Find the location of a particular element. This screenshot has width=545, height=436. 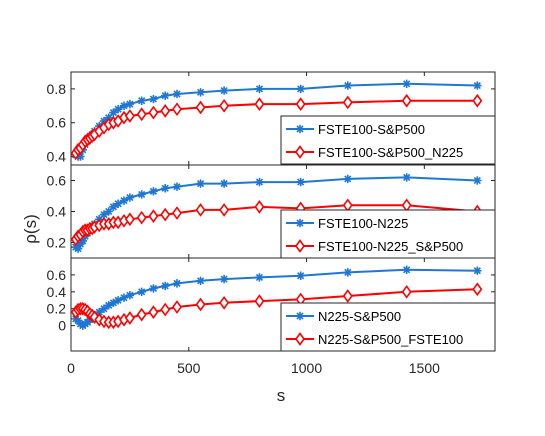

legend-label: FSTE100-N225_S&P500 is located at coordinates (390, 246).